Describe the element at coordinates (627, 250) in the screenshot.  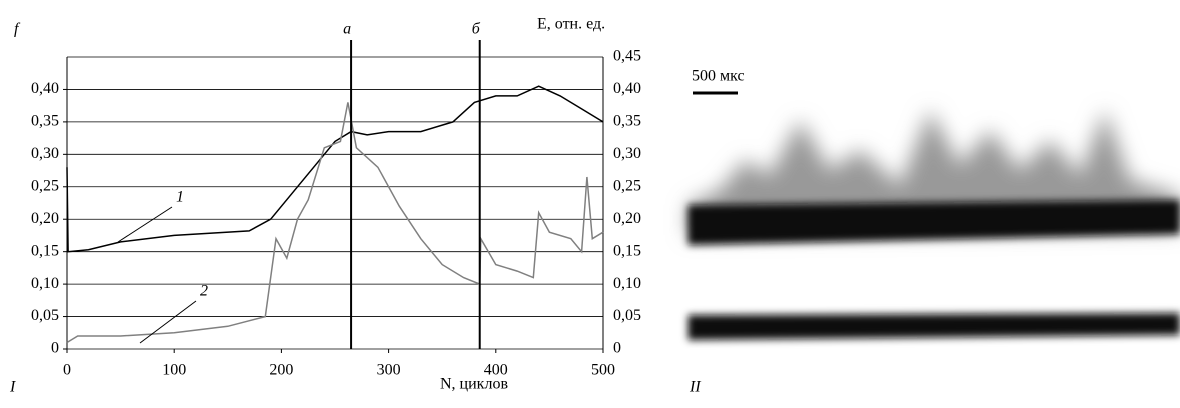
I see `y2-tick-label: 0,15` at that location.